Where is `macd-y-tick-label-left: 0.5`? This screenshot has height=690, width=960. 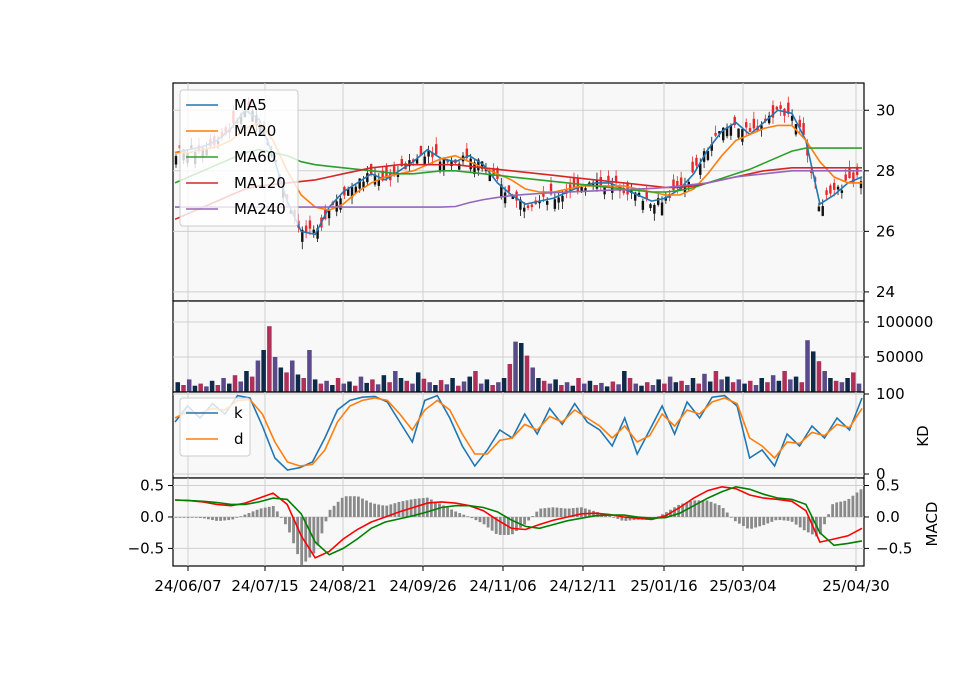 macd-y-tick-label-left: 0.5 is located at coordinates (152, 486).